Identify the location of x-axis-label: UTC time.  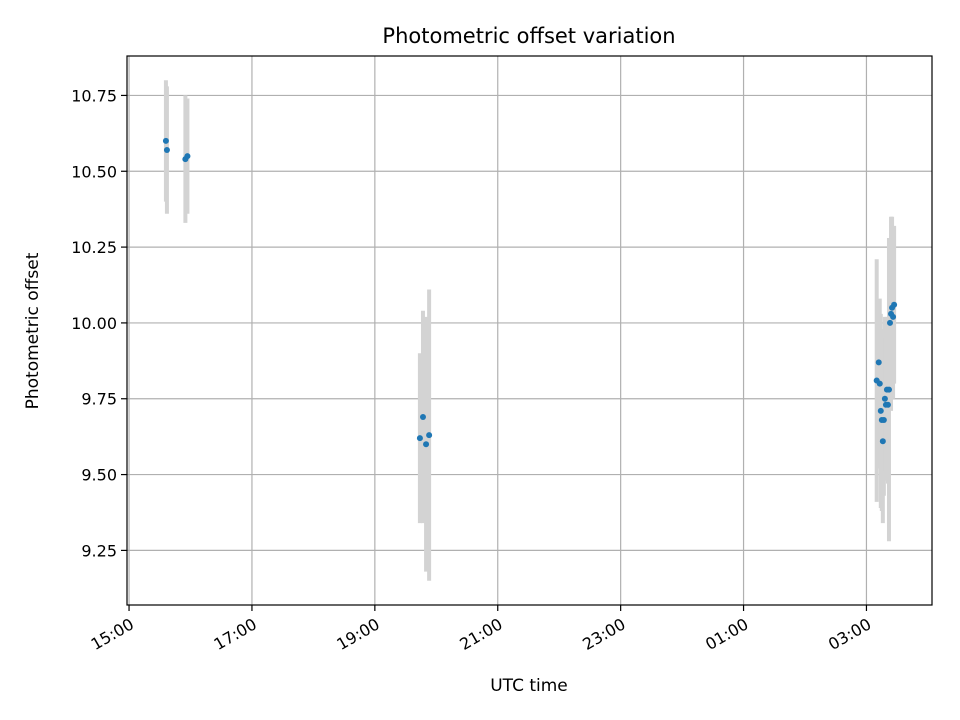
(529, 686).